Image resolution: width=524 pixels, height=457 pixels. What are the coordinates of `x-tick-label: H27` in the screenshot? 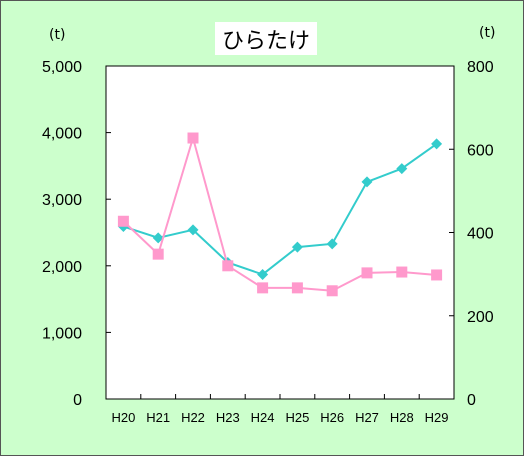 It's located at (367, 417).